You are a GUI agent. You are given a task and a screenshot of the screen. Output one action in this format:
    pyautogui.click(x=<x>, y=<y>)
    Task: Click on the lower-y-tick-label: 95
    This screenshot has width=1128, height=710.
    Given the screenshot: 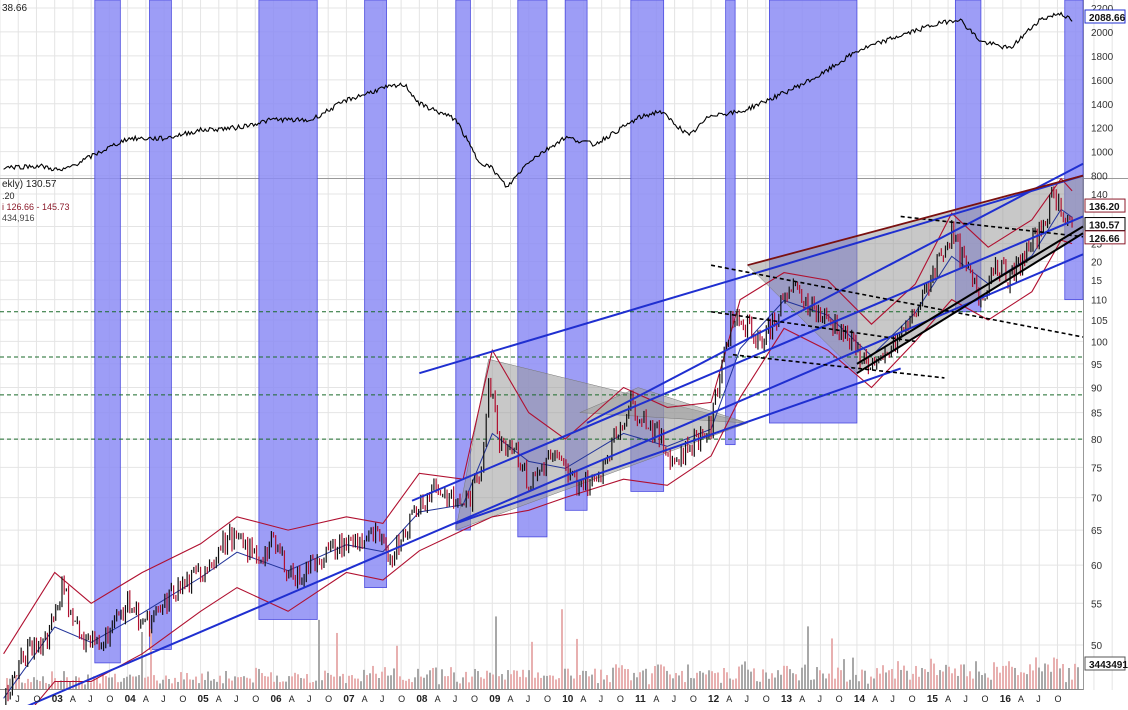 What is the action you would take?
    pyautogui.click(x=1097, y=365)
    